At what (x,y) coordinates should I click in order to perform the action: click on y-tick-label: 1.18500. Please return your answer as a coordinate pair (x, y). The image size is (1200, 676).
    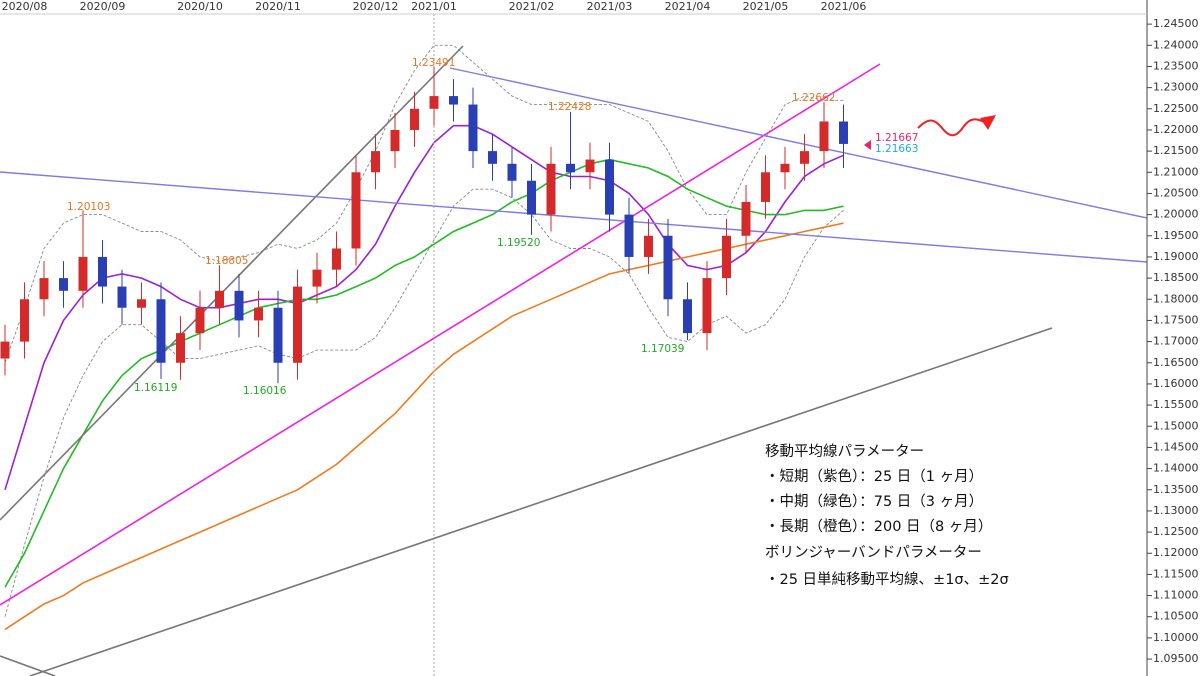
    Looking at the image, I should click on (1176, 277).